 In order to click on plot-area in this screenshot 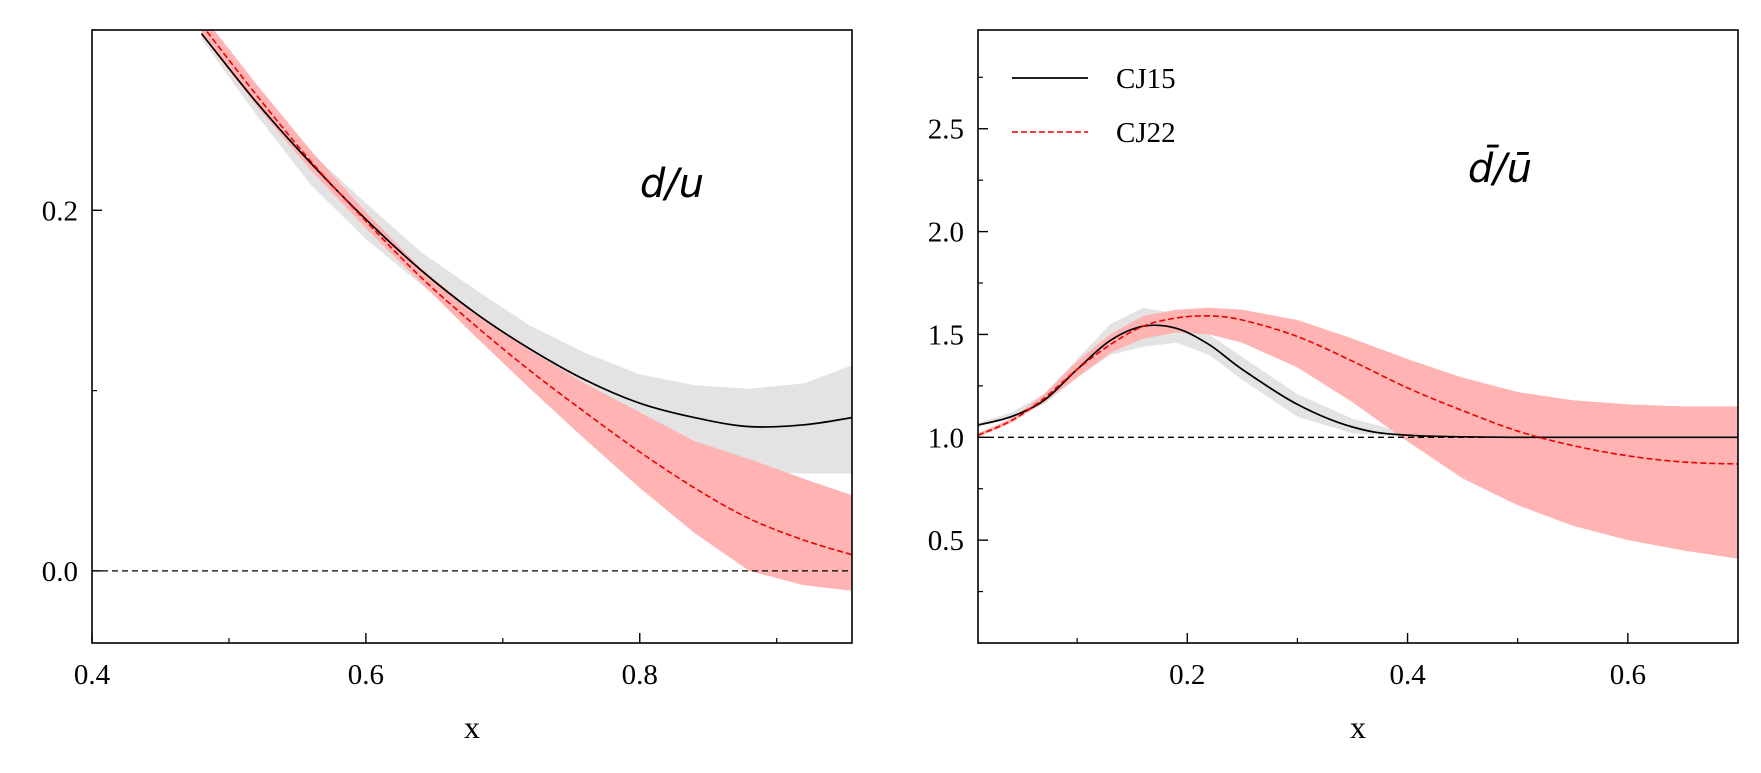, I will do `click(1358, 433)`.